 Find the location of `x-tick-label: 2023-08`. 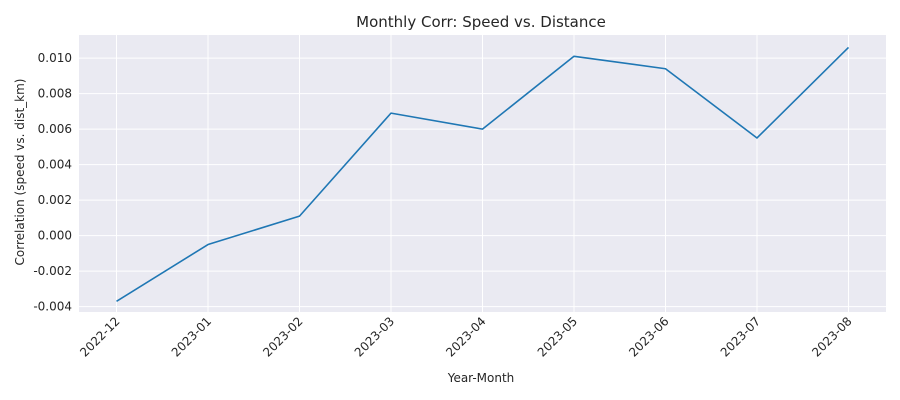

x-tick-label: 2023-08 is located at coordinates (831, 336).